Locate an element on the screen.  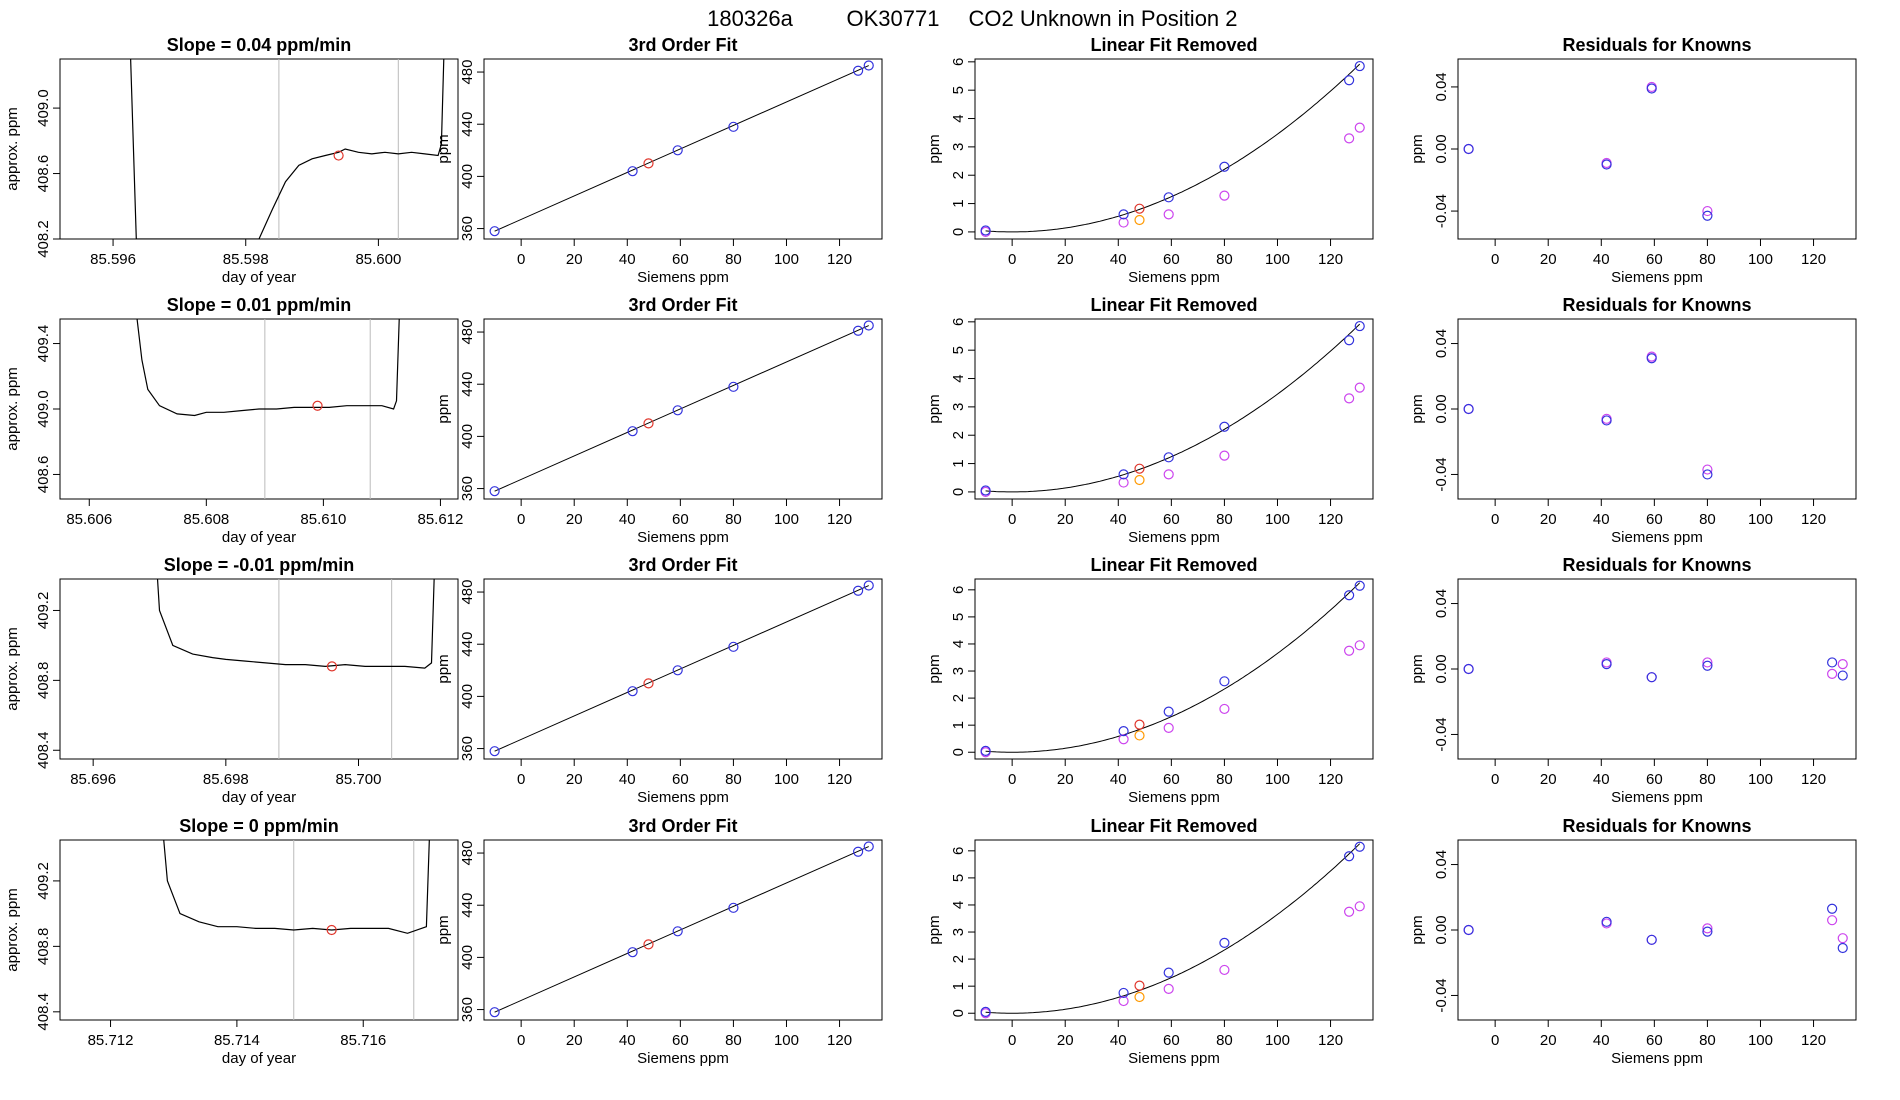
panel-title: Slope = 0 ppm/min is located at coordinates (259, 826).